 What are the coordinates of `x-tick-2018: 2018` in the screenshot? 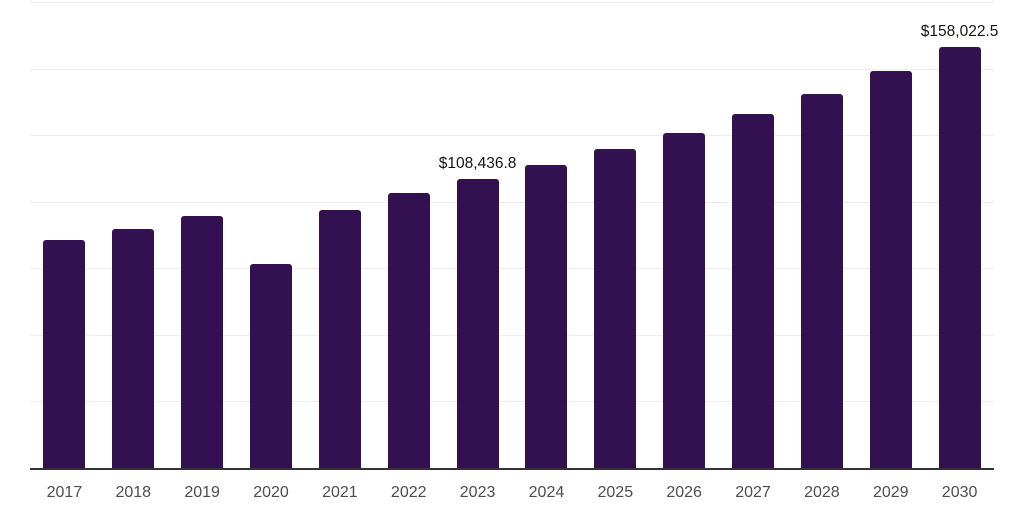 It's located at (133, 492).